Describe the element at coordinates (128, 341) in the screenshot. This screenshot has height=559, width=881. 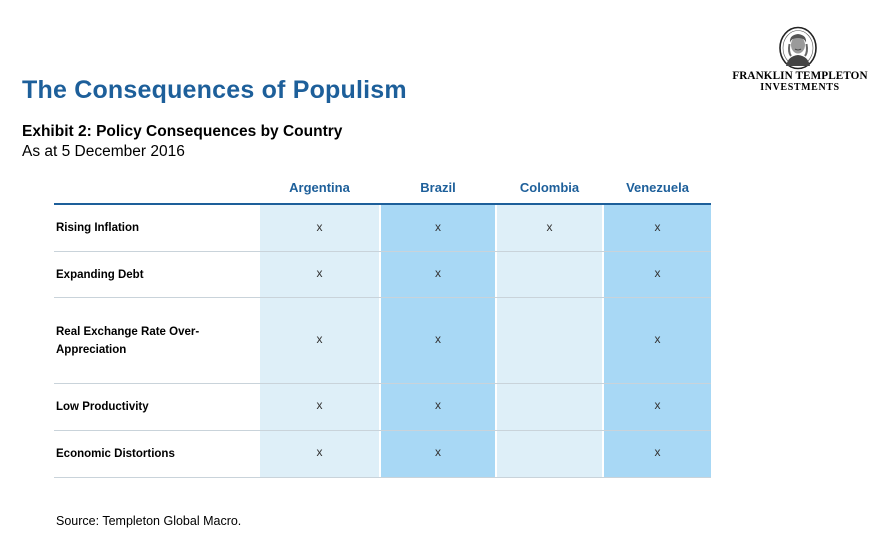
I see `row-label-real-exchange-rate-over-appreciation: Real Exchange Rate Over-Appreciation` at that location.